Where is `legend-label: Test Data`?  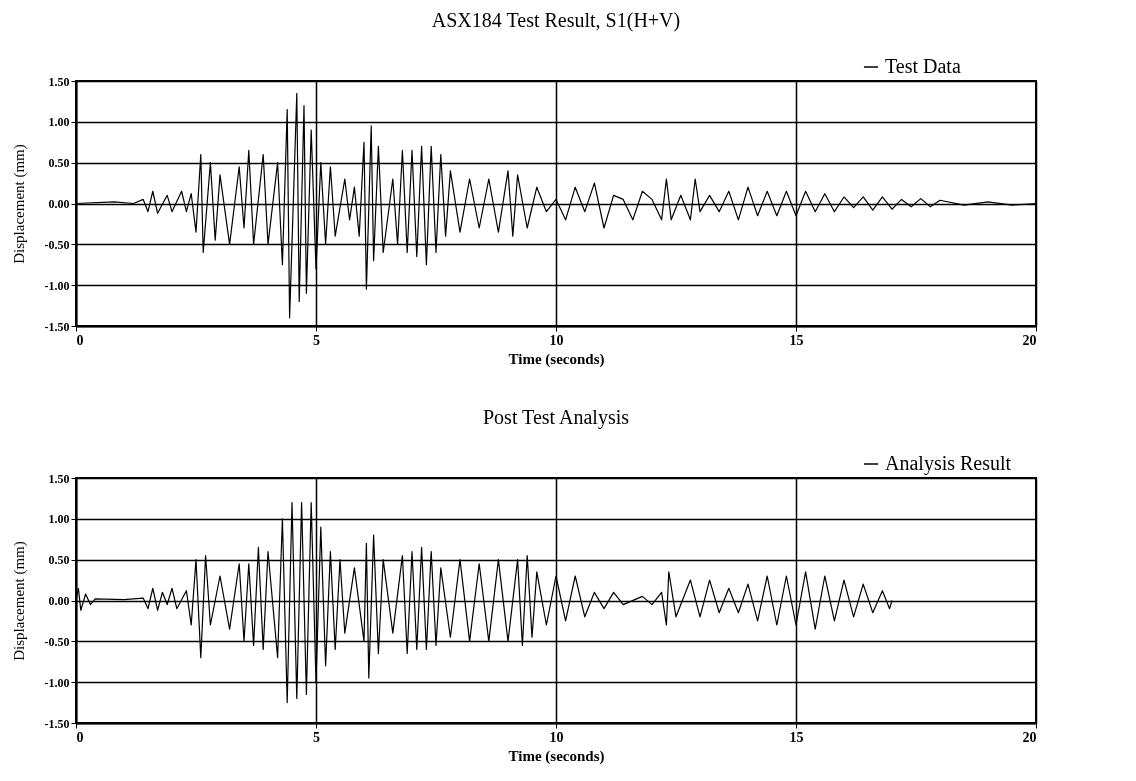
legend-label: Test Data is located at coordinates (923, 66).